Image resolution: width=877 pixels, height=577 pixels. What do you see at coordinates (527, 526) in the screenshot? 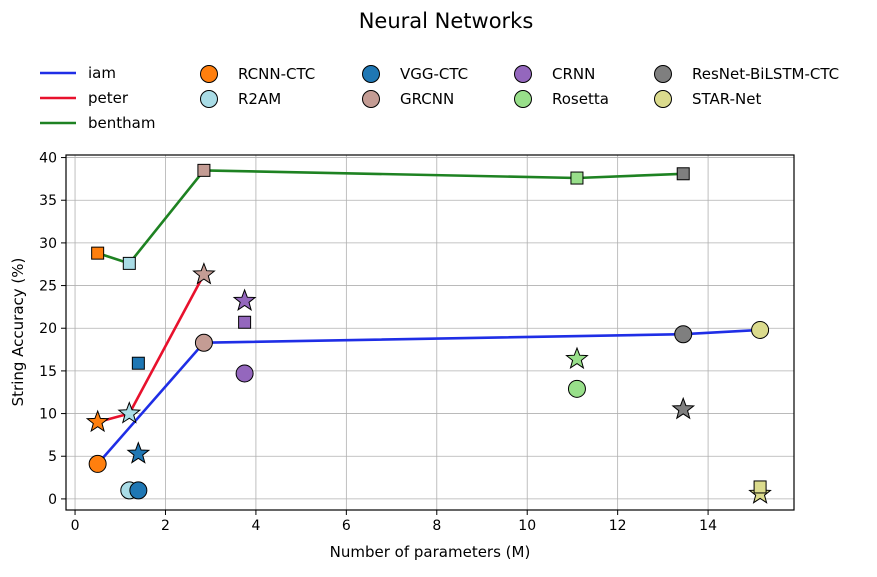
I see `x-tick-label: 10` at bounding box center [527, 526].